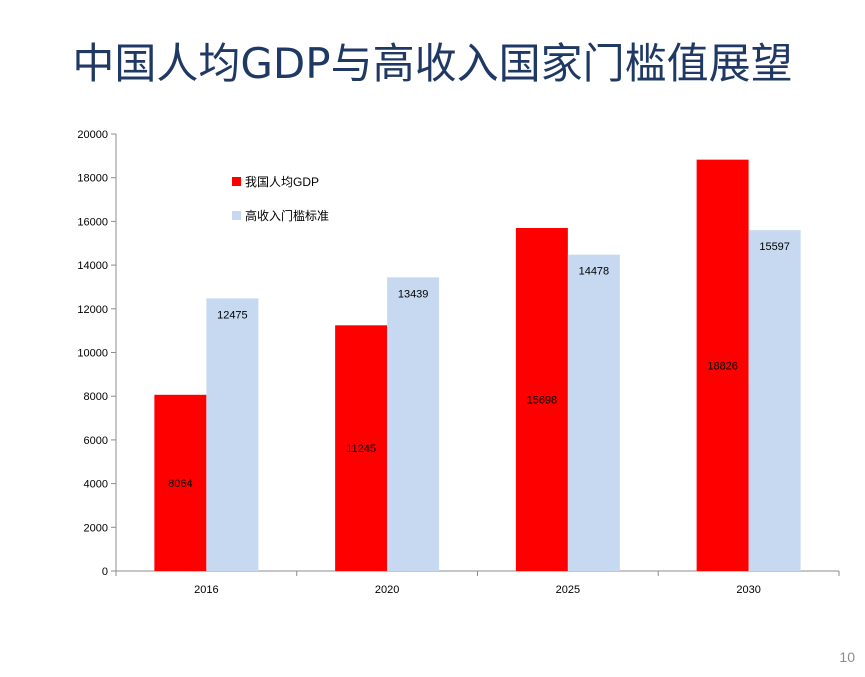 This screenshot has width=865, height=677. Describe the element at coordinates (92, 354) in the screenshot. I see `y-tick-label: 10000` at that location.